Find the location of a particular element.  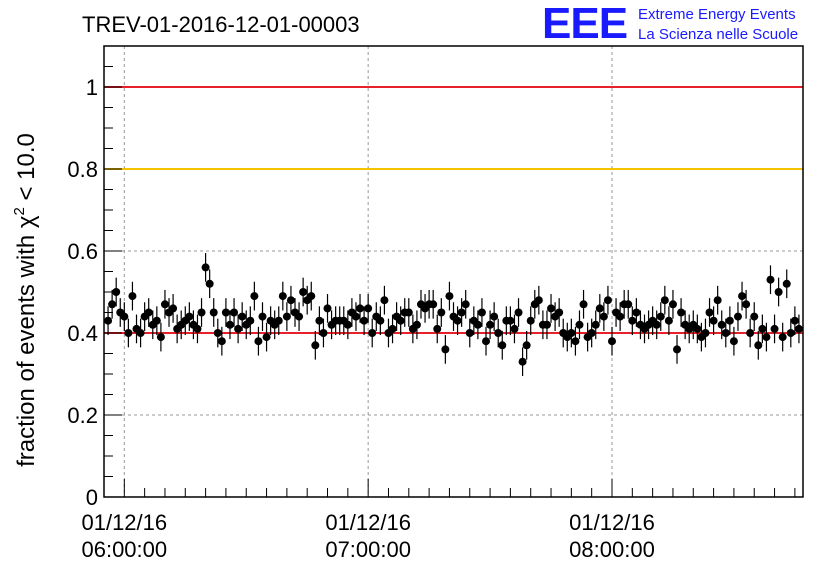

y-tick-label: 1 is located at coordinates (92, 87).